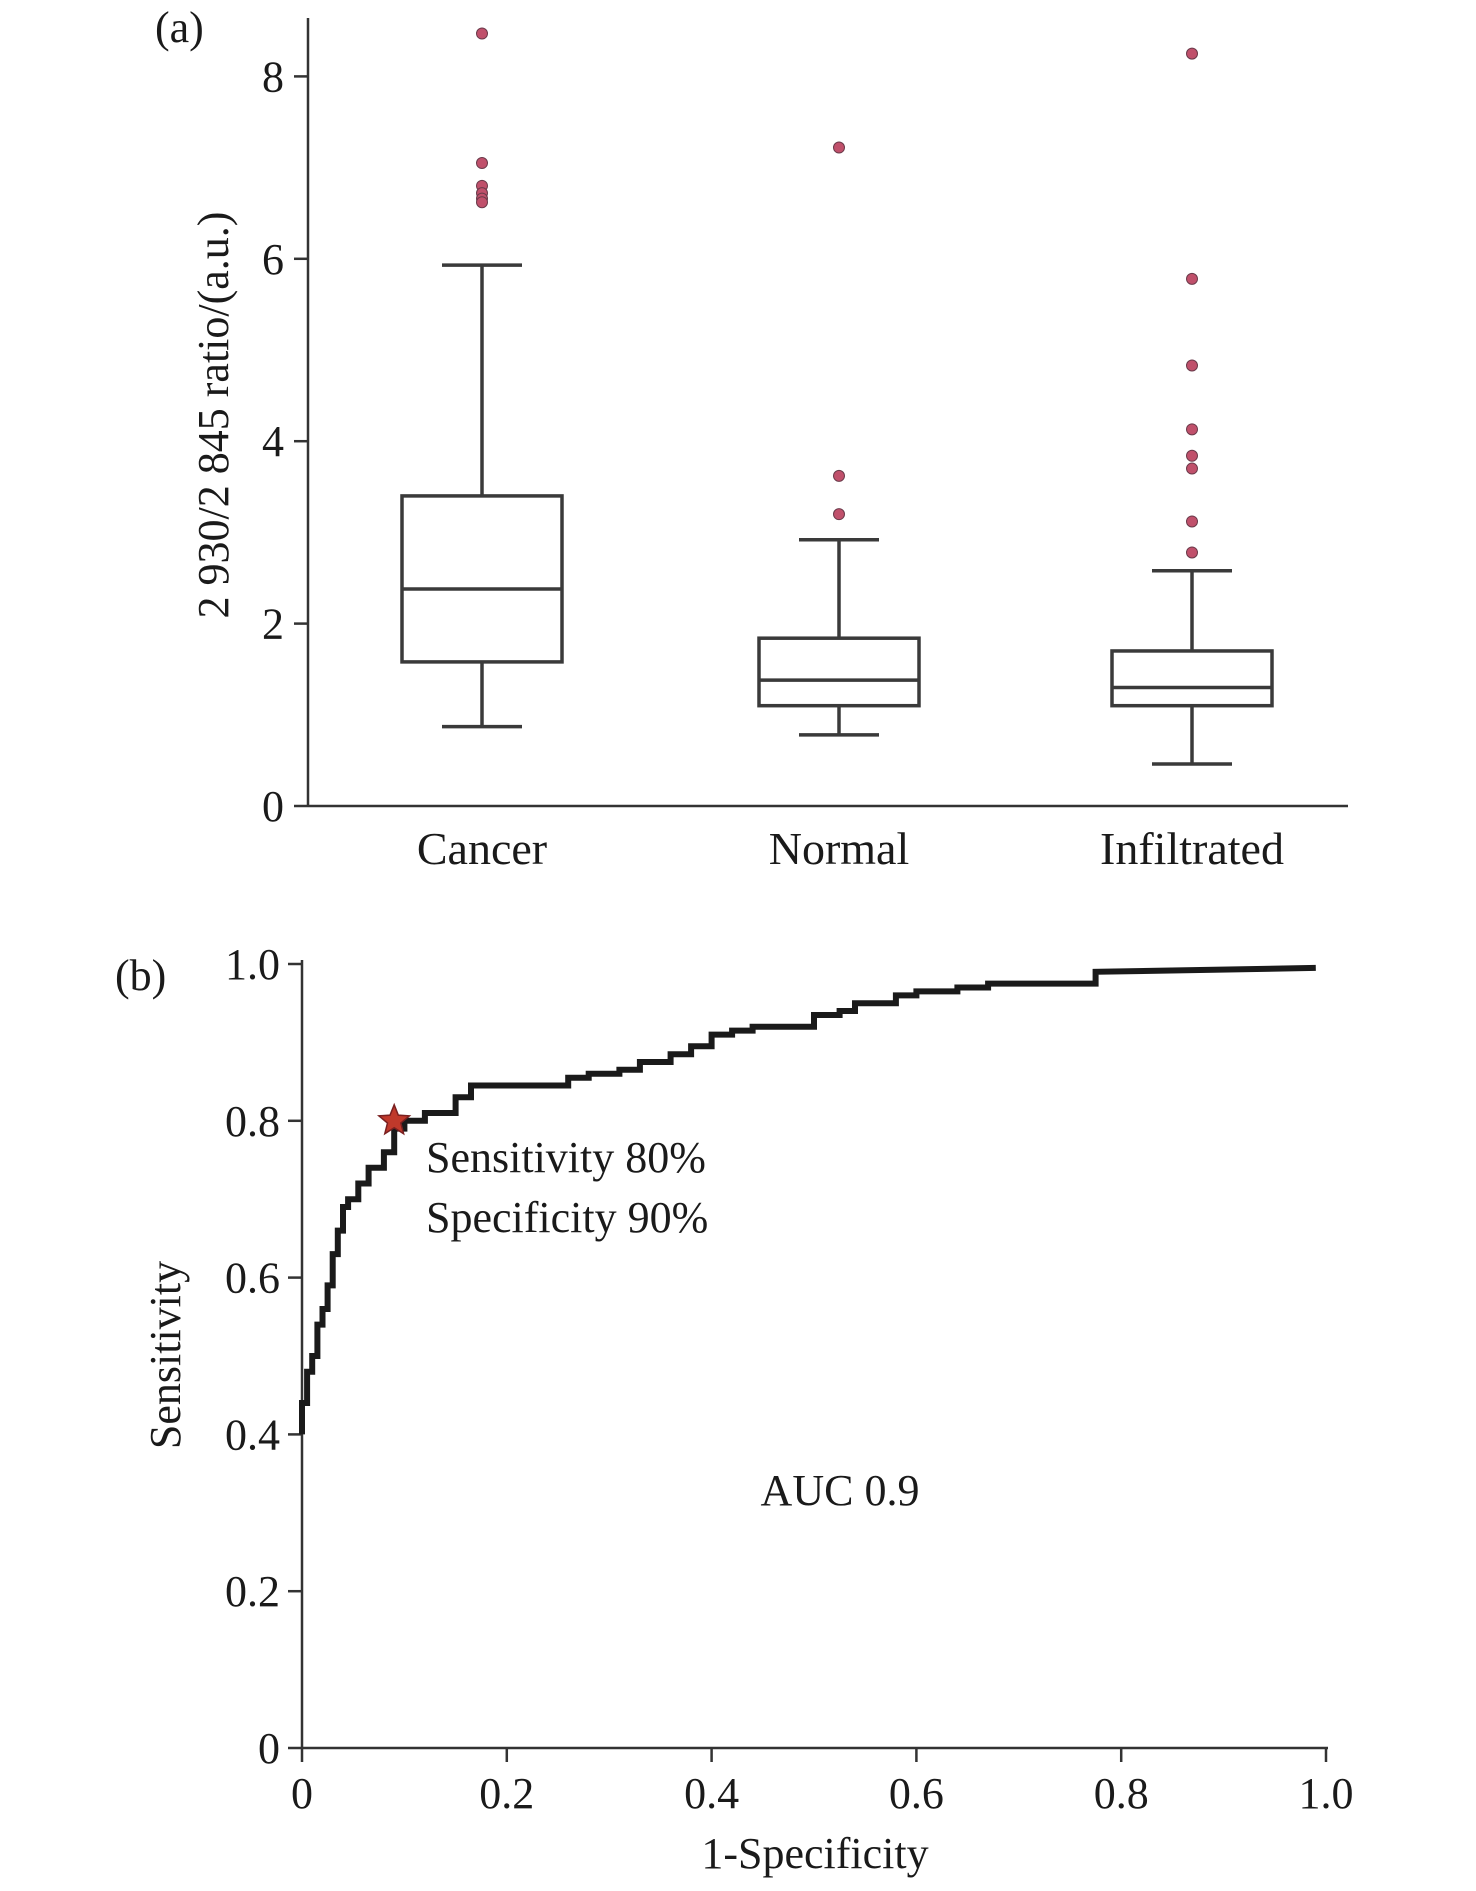 The height and width of the screenshot is (1891, 1476). I want to click on y-tick-label-a: 4, so click(273, 441).